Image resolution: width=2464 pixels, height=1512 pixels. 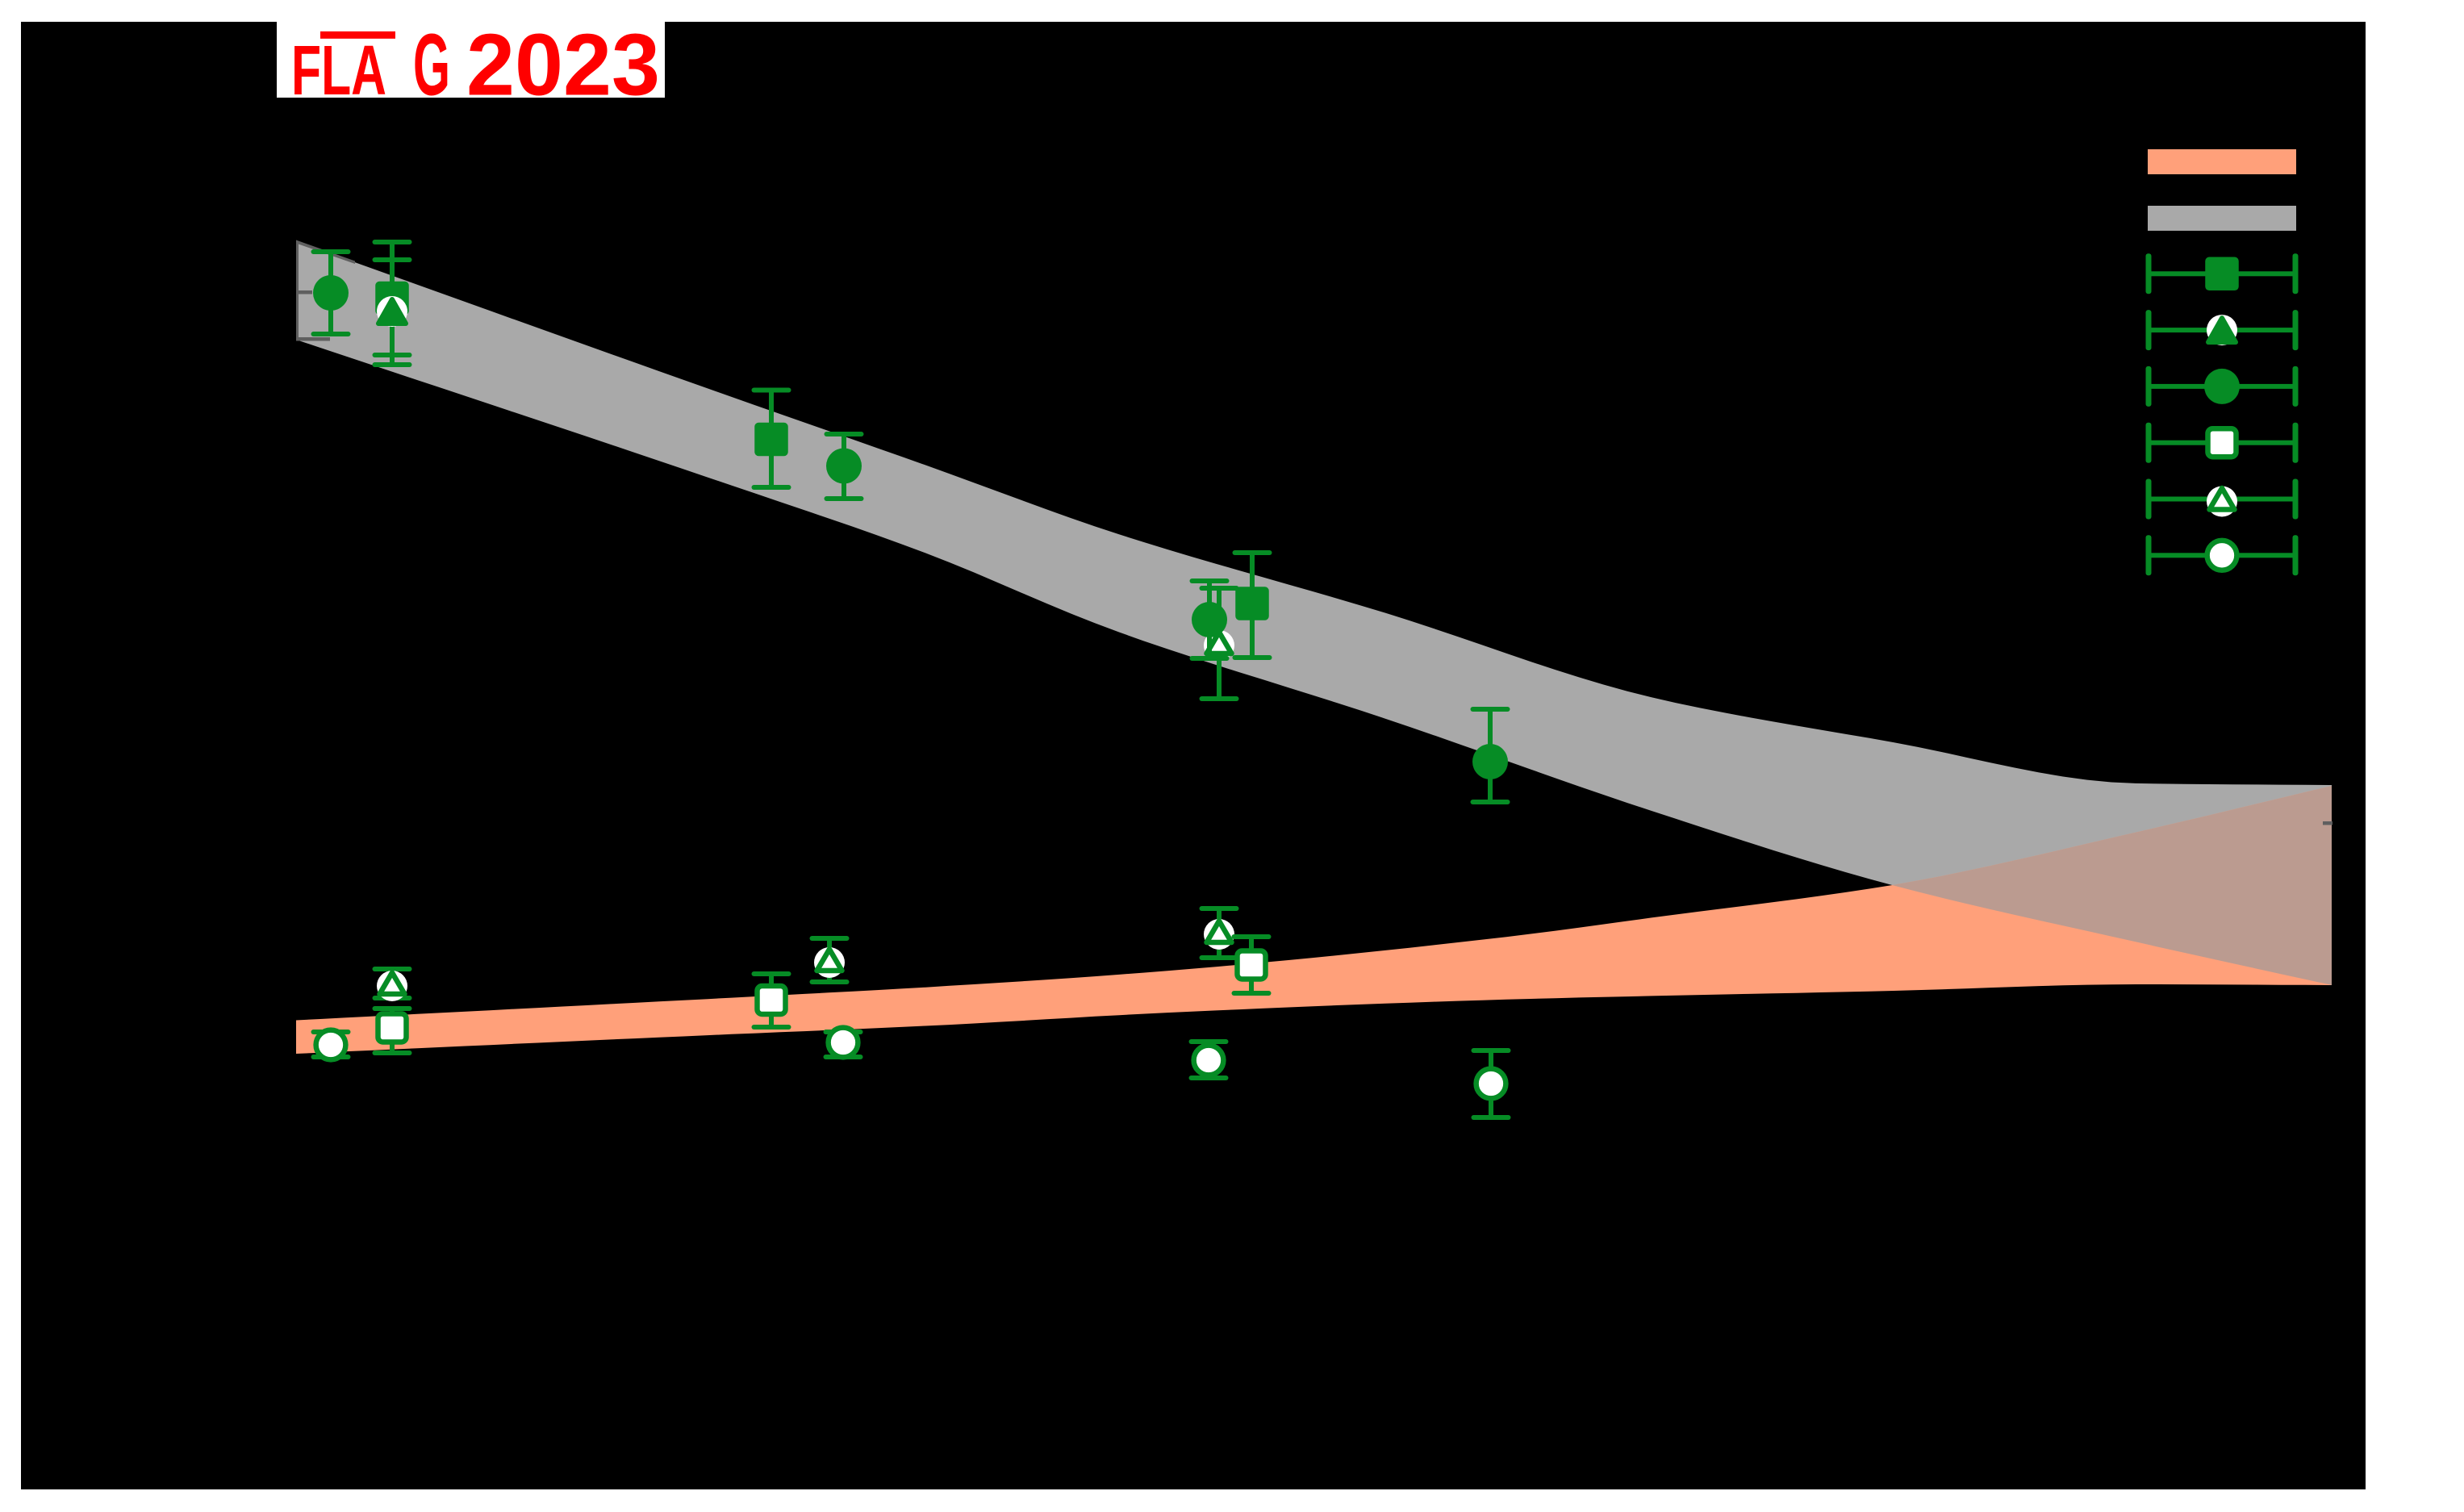 I want to click on svg-text: 2023, so click(x=563, y=65).